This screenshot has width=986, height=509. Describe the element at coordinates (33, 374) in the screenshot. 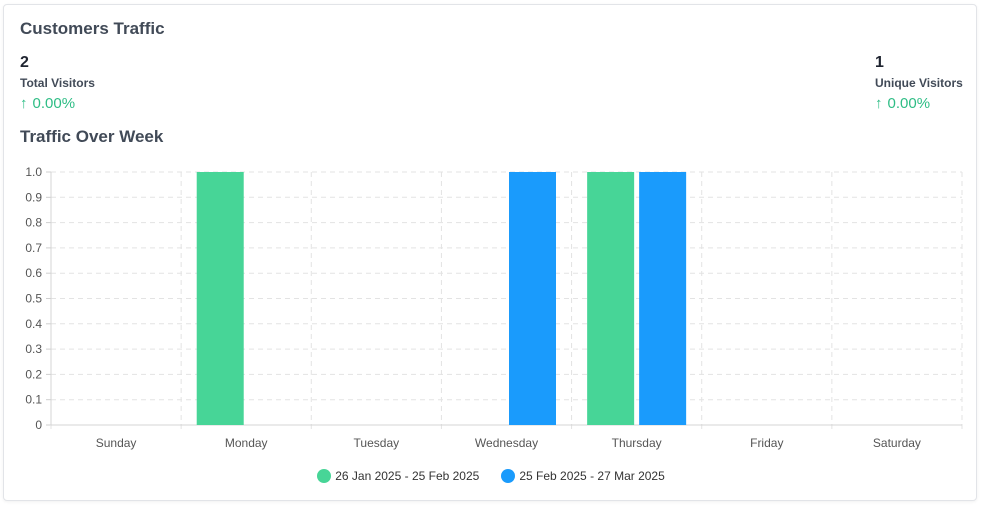

I see `y-tick-label: 0.2` at that location.